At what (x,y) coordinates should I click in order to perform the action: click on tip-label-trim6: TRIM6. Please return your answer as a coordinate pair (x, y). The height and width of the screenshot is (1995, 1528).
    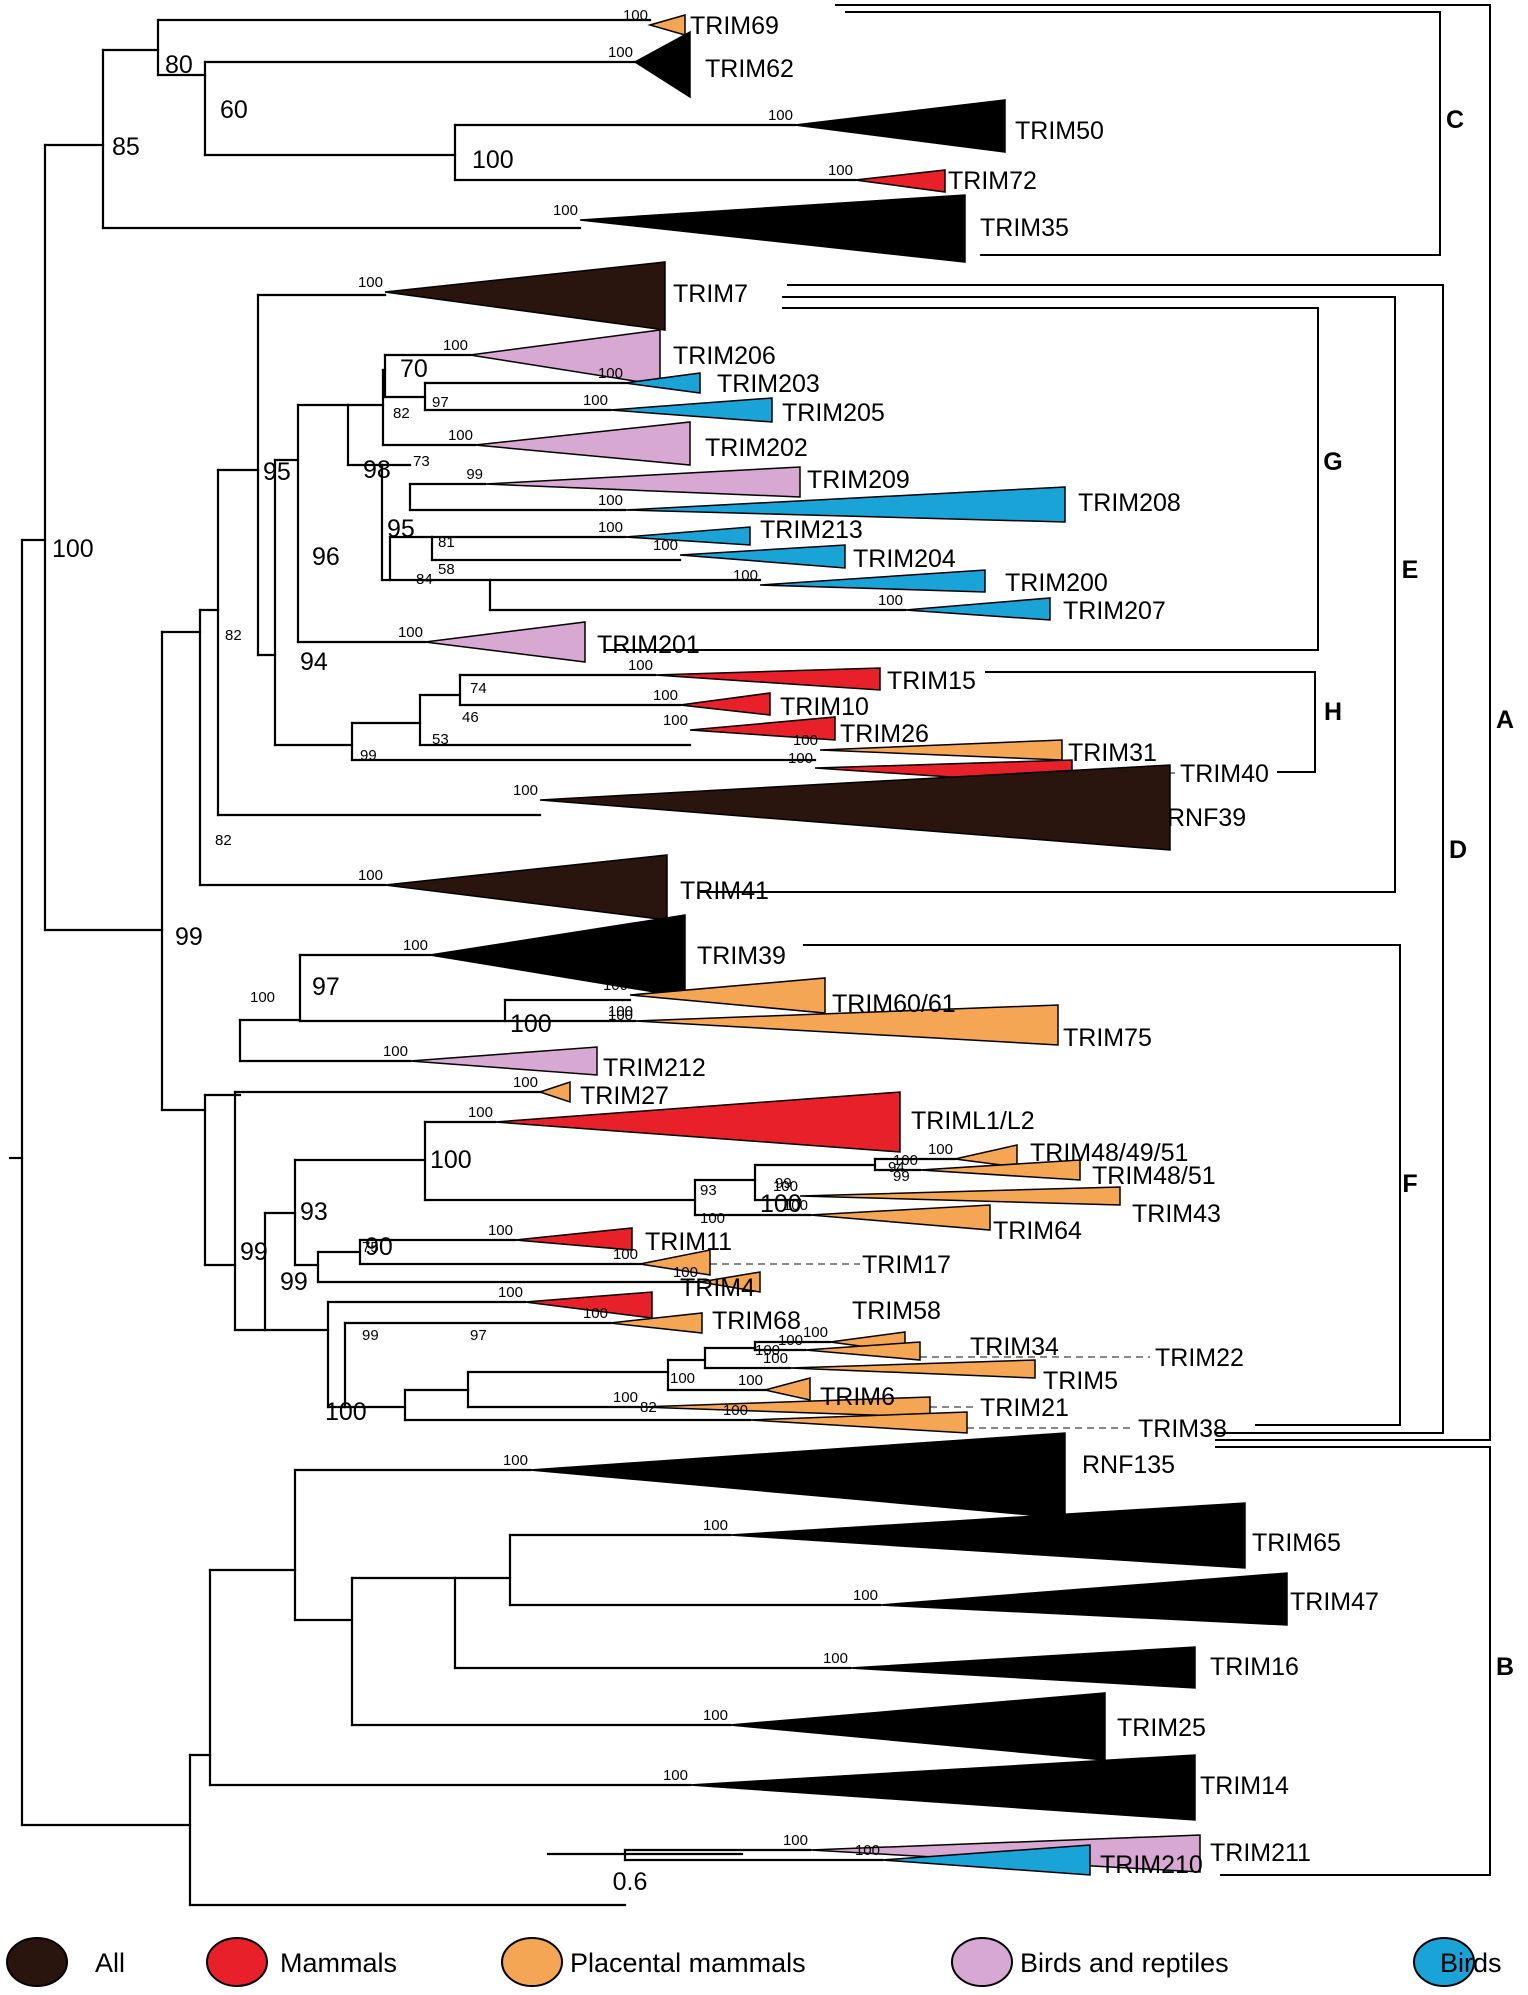
    Looking at the image, I should click on (857, 1397).